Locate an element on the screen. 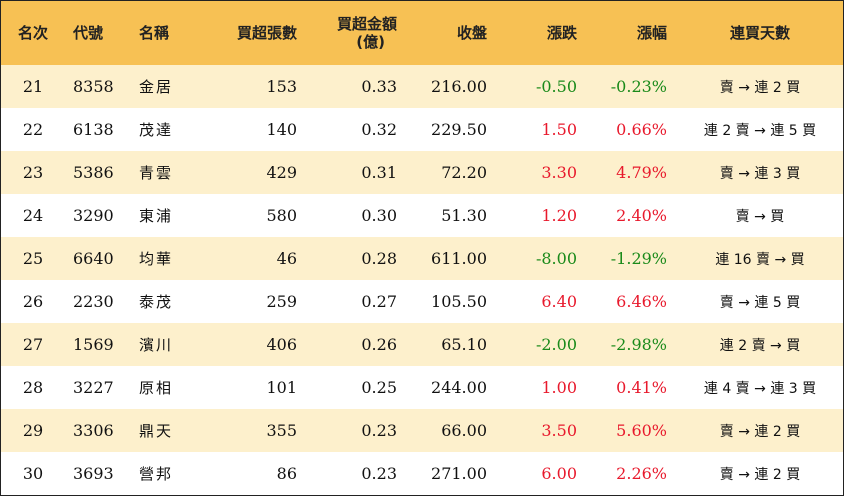 Image resolution: width=844 pixels, height=496 pixels. cell-change: 6.40 is located at coordinates (559, 301).